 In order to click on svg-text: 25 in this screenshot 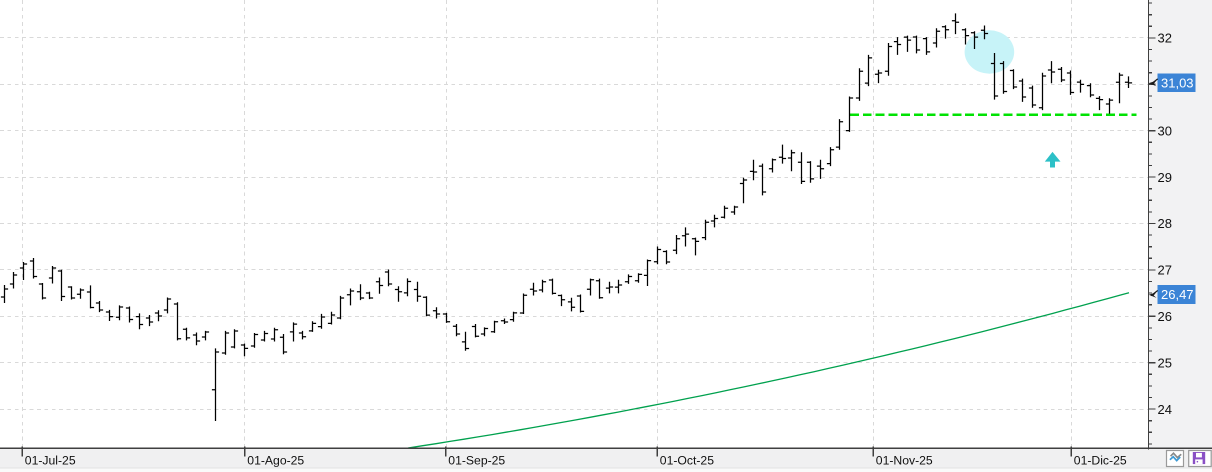, I will do `click(1165, 362)`.